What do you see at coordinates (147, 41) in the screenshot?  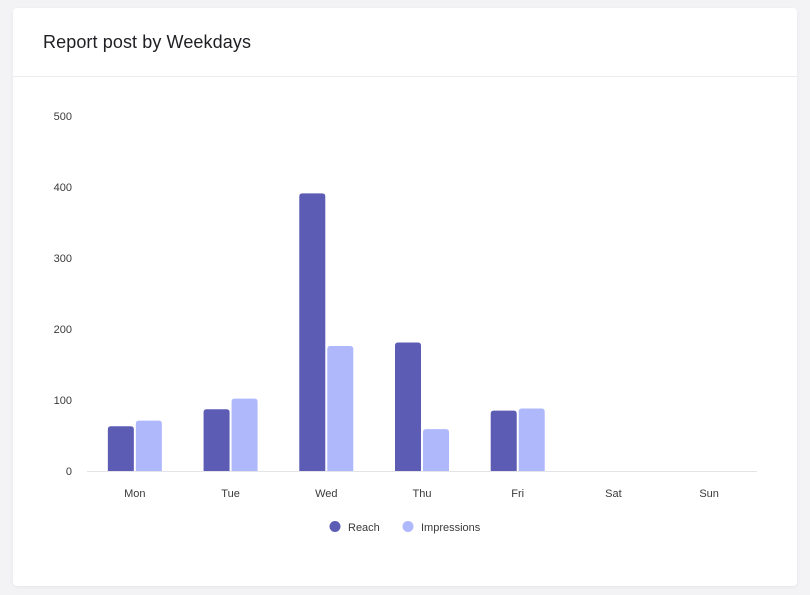 I see `card-title: Report post by Weekdays` at bounding box center [147, 41].